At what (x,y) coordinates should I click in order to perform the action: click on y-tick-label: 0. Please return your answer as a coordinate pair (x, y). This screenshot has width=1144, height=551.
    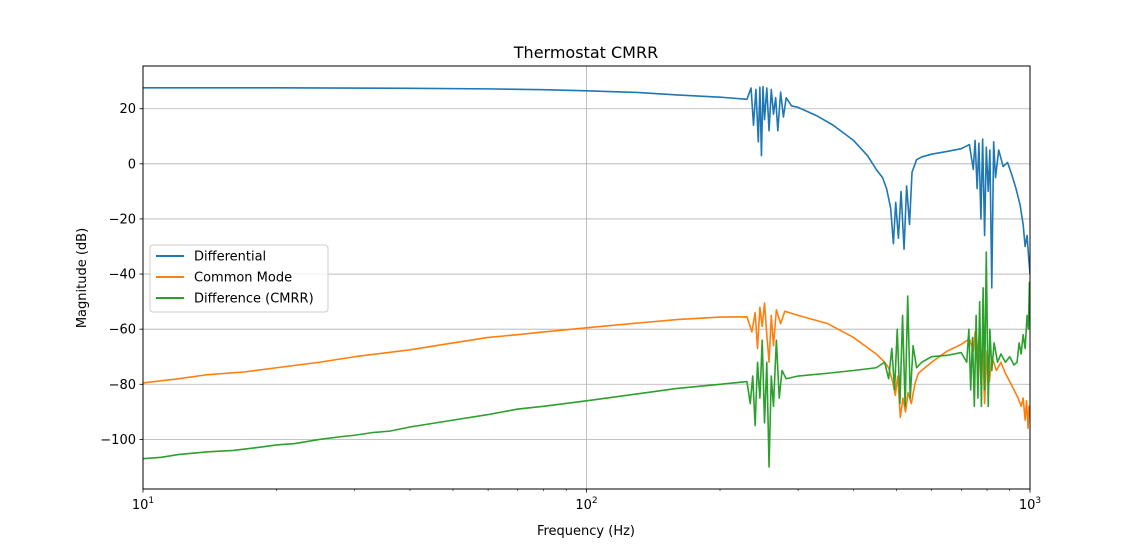
    Looking at the image, I should click on (132, 164).